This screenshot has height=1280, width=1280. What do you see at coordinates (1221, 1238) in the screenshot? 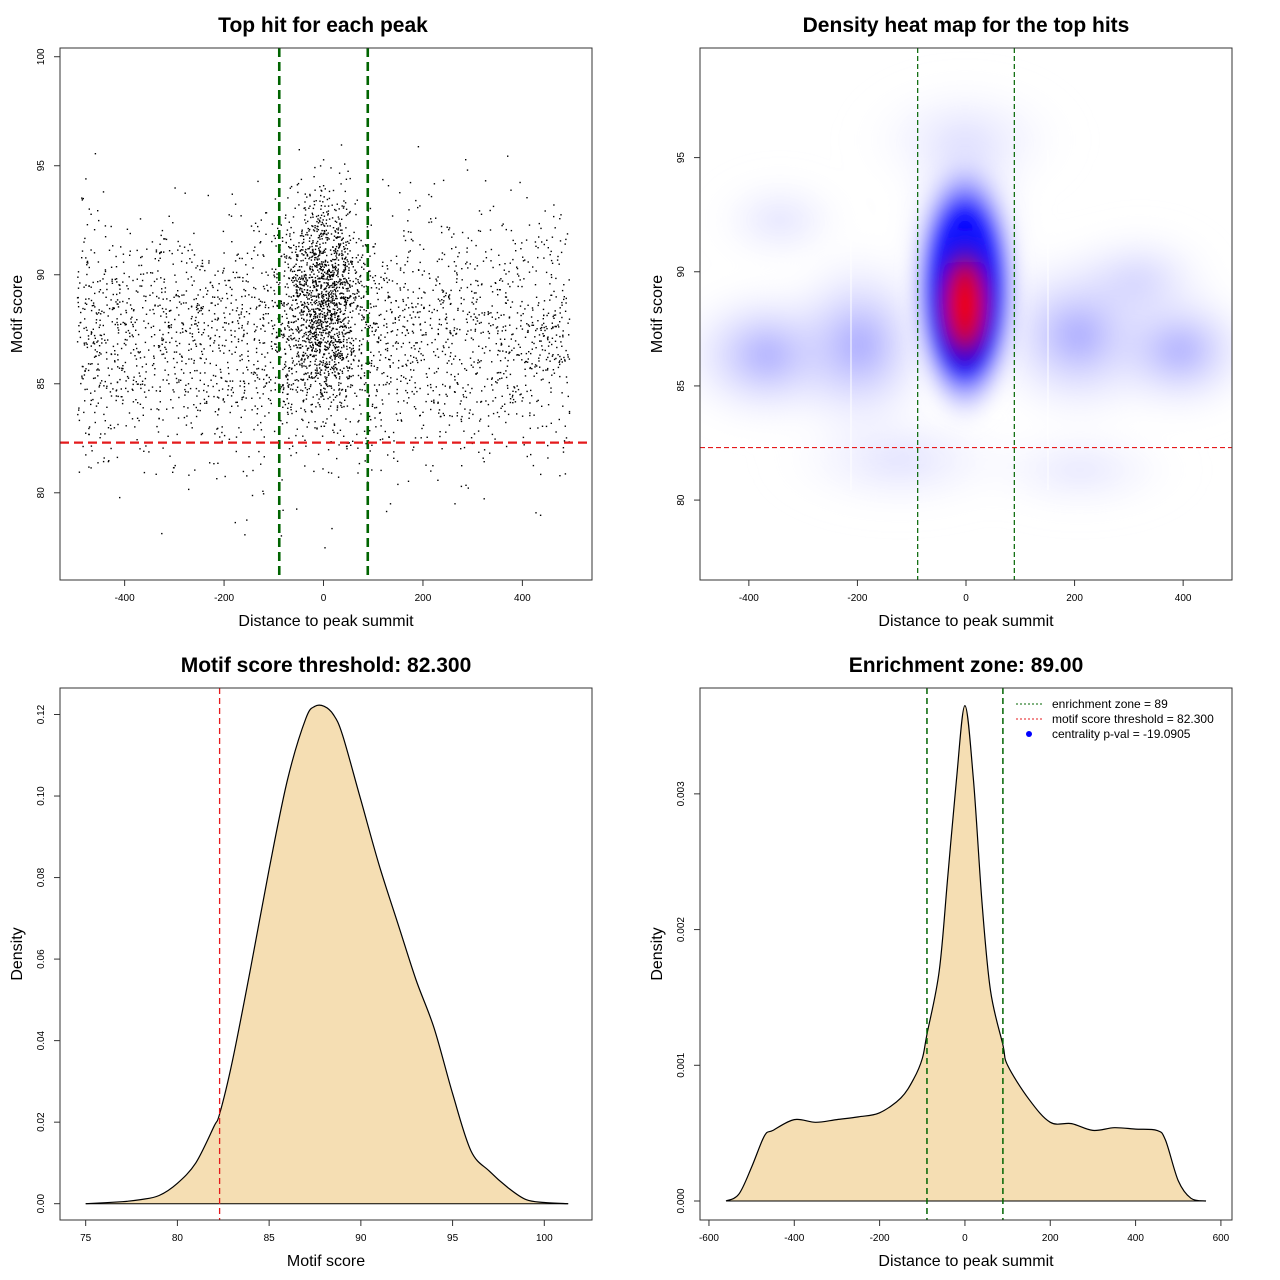
I see `x-tick-label: 600` at bounding box center [1221, 1238].